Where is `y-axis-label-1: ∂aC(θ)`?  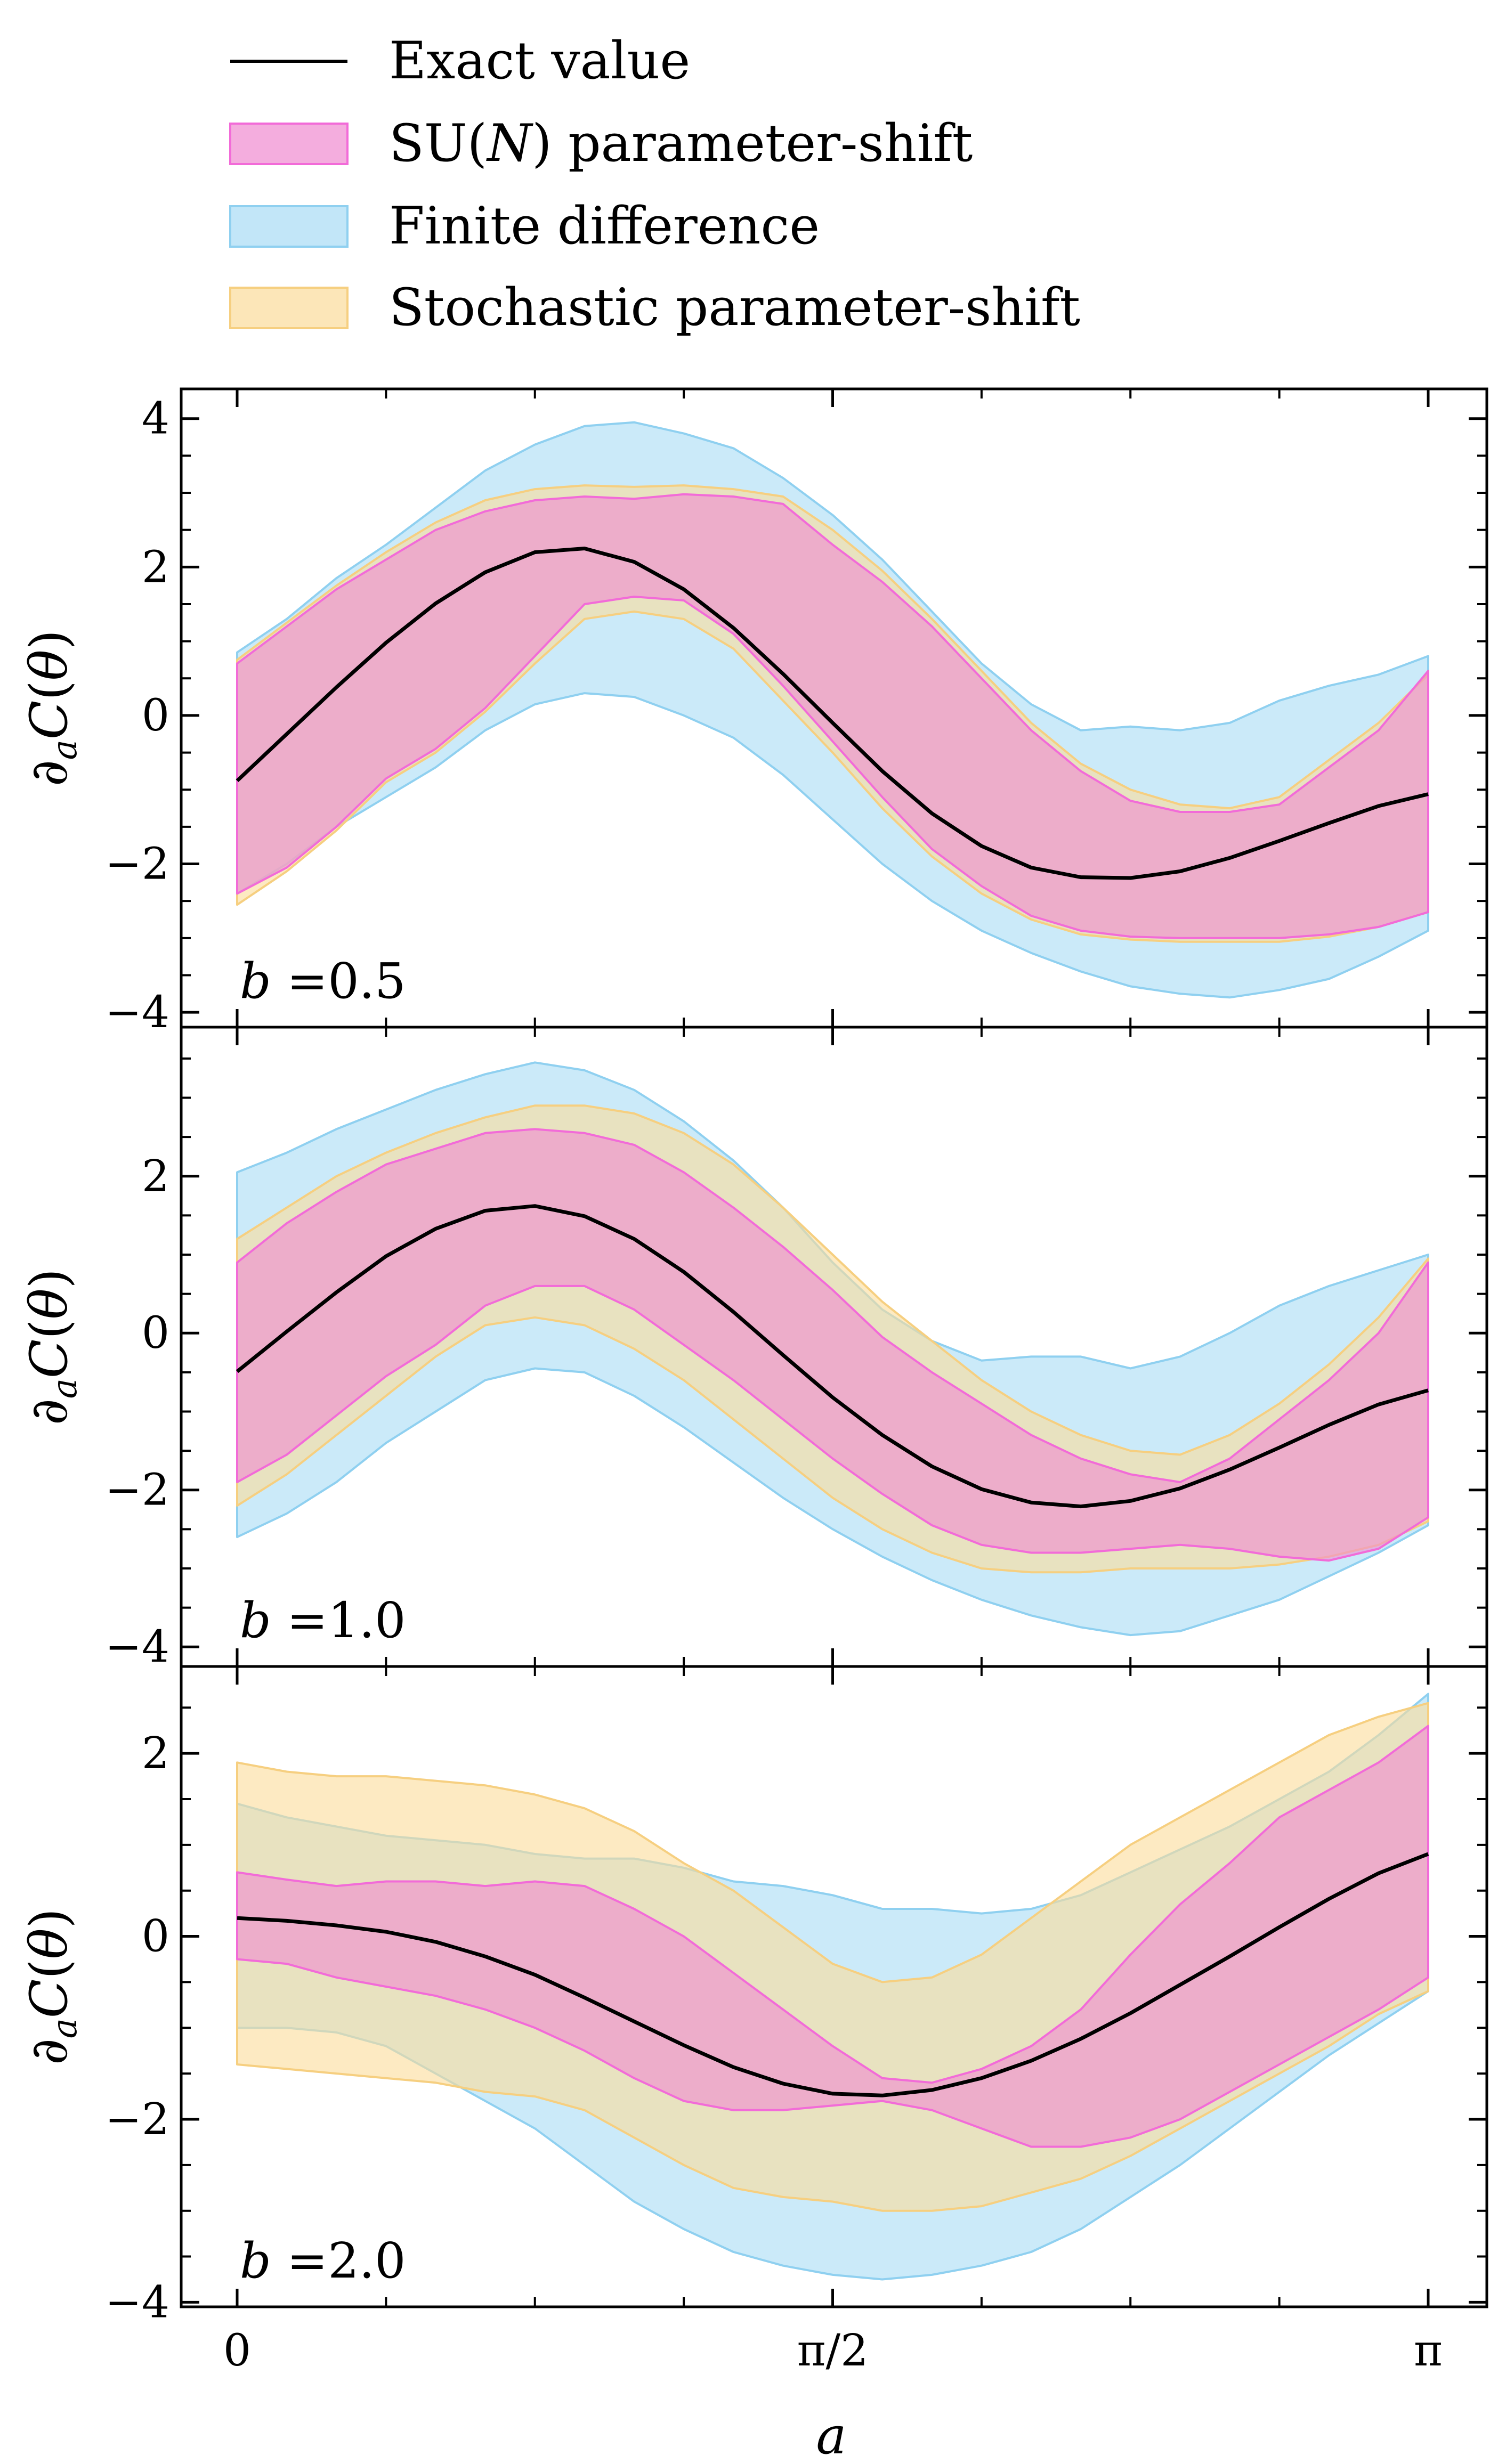
y-axis-label-1: ∂aC(θ) is located at coordinates (52, 708).